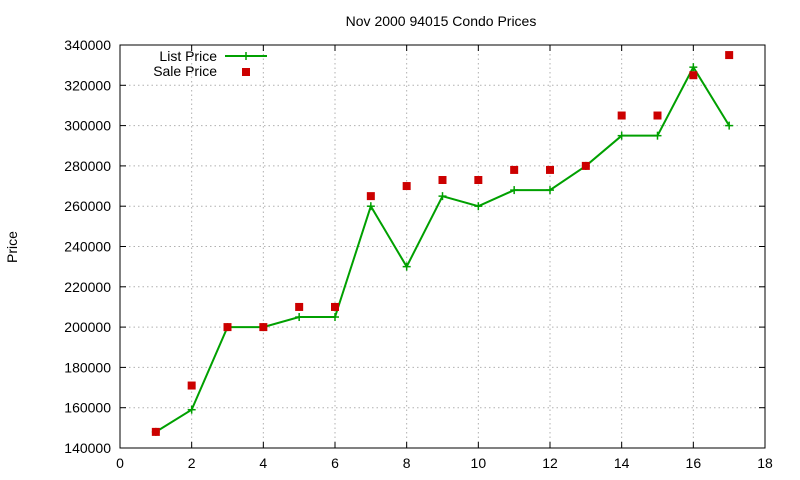 The image size is (800, 480). I want to click on y-tick-label: 140000, so click(87, 448).